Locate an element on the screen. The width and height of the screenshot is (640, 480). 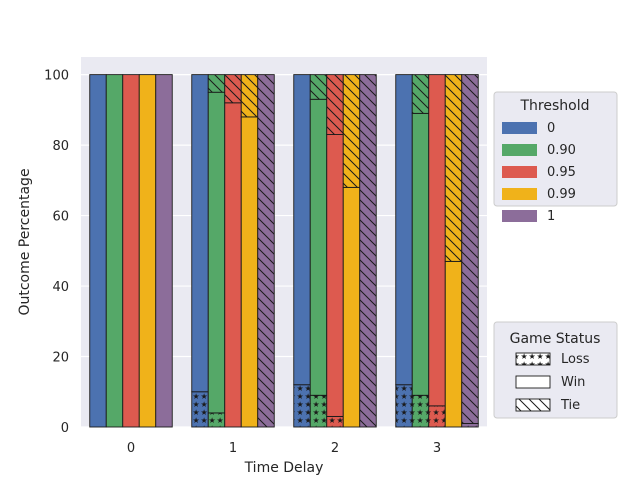
legend-label: 0 is located at coordinates (551, 128).